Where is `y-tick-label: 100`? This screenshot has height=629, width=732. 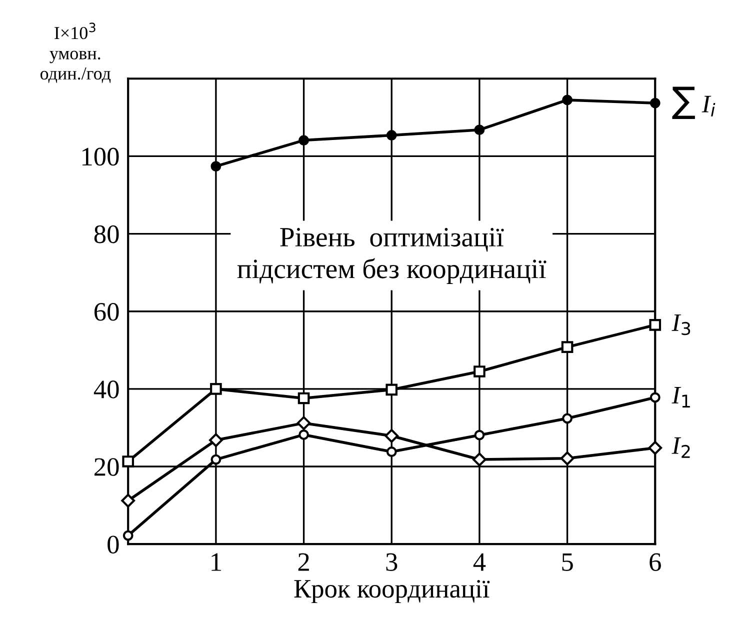
y-tick-label: 100 is located at coordinates (100, 157).